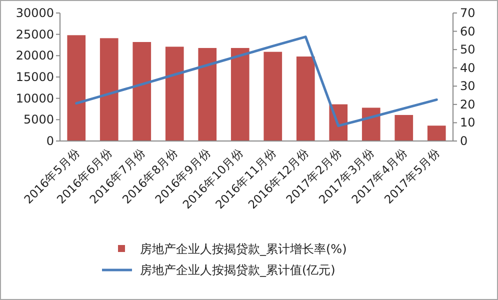 This screenshot has height=300, width=498. Describe the element at coordinates (468, 13) in the screenshot. I see `y2-tick-label: 70` at that location.